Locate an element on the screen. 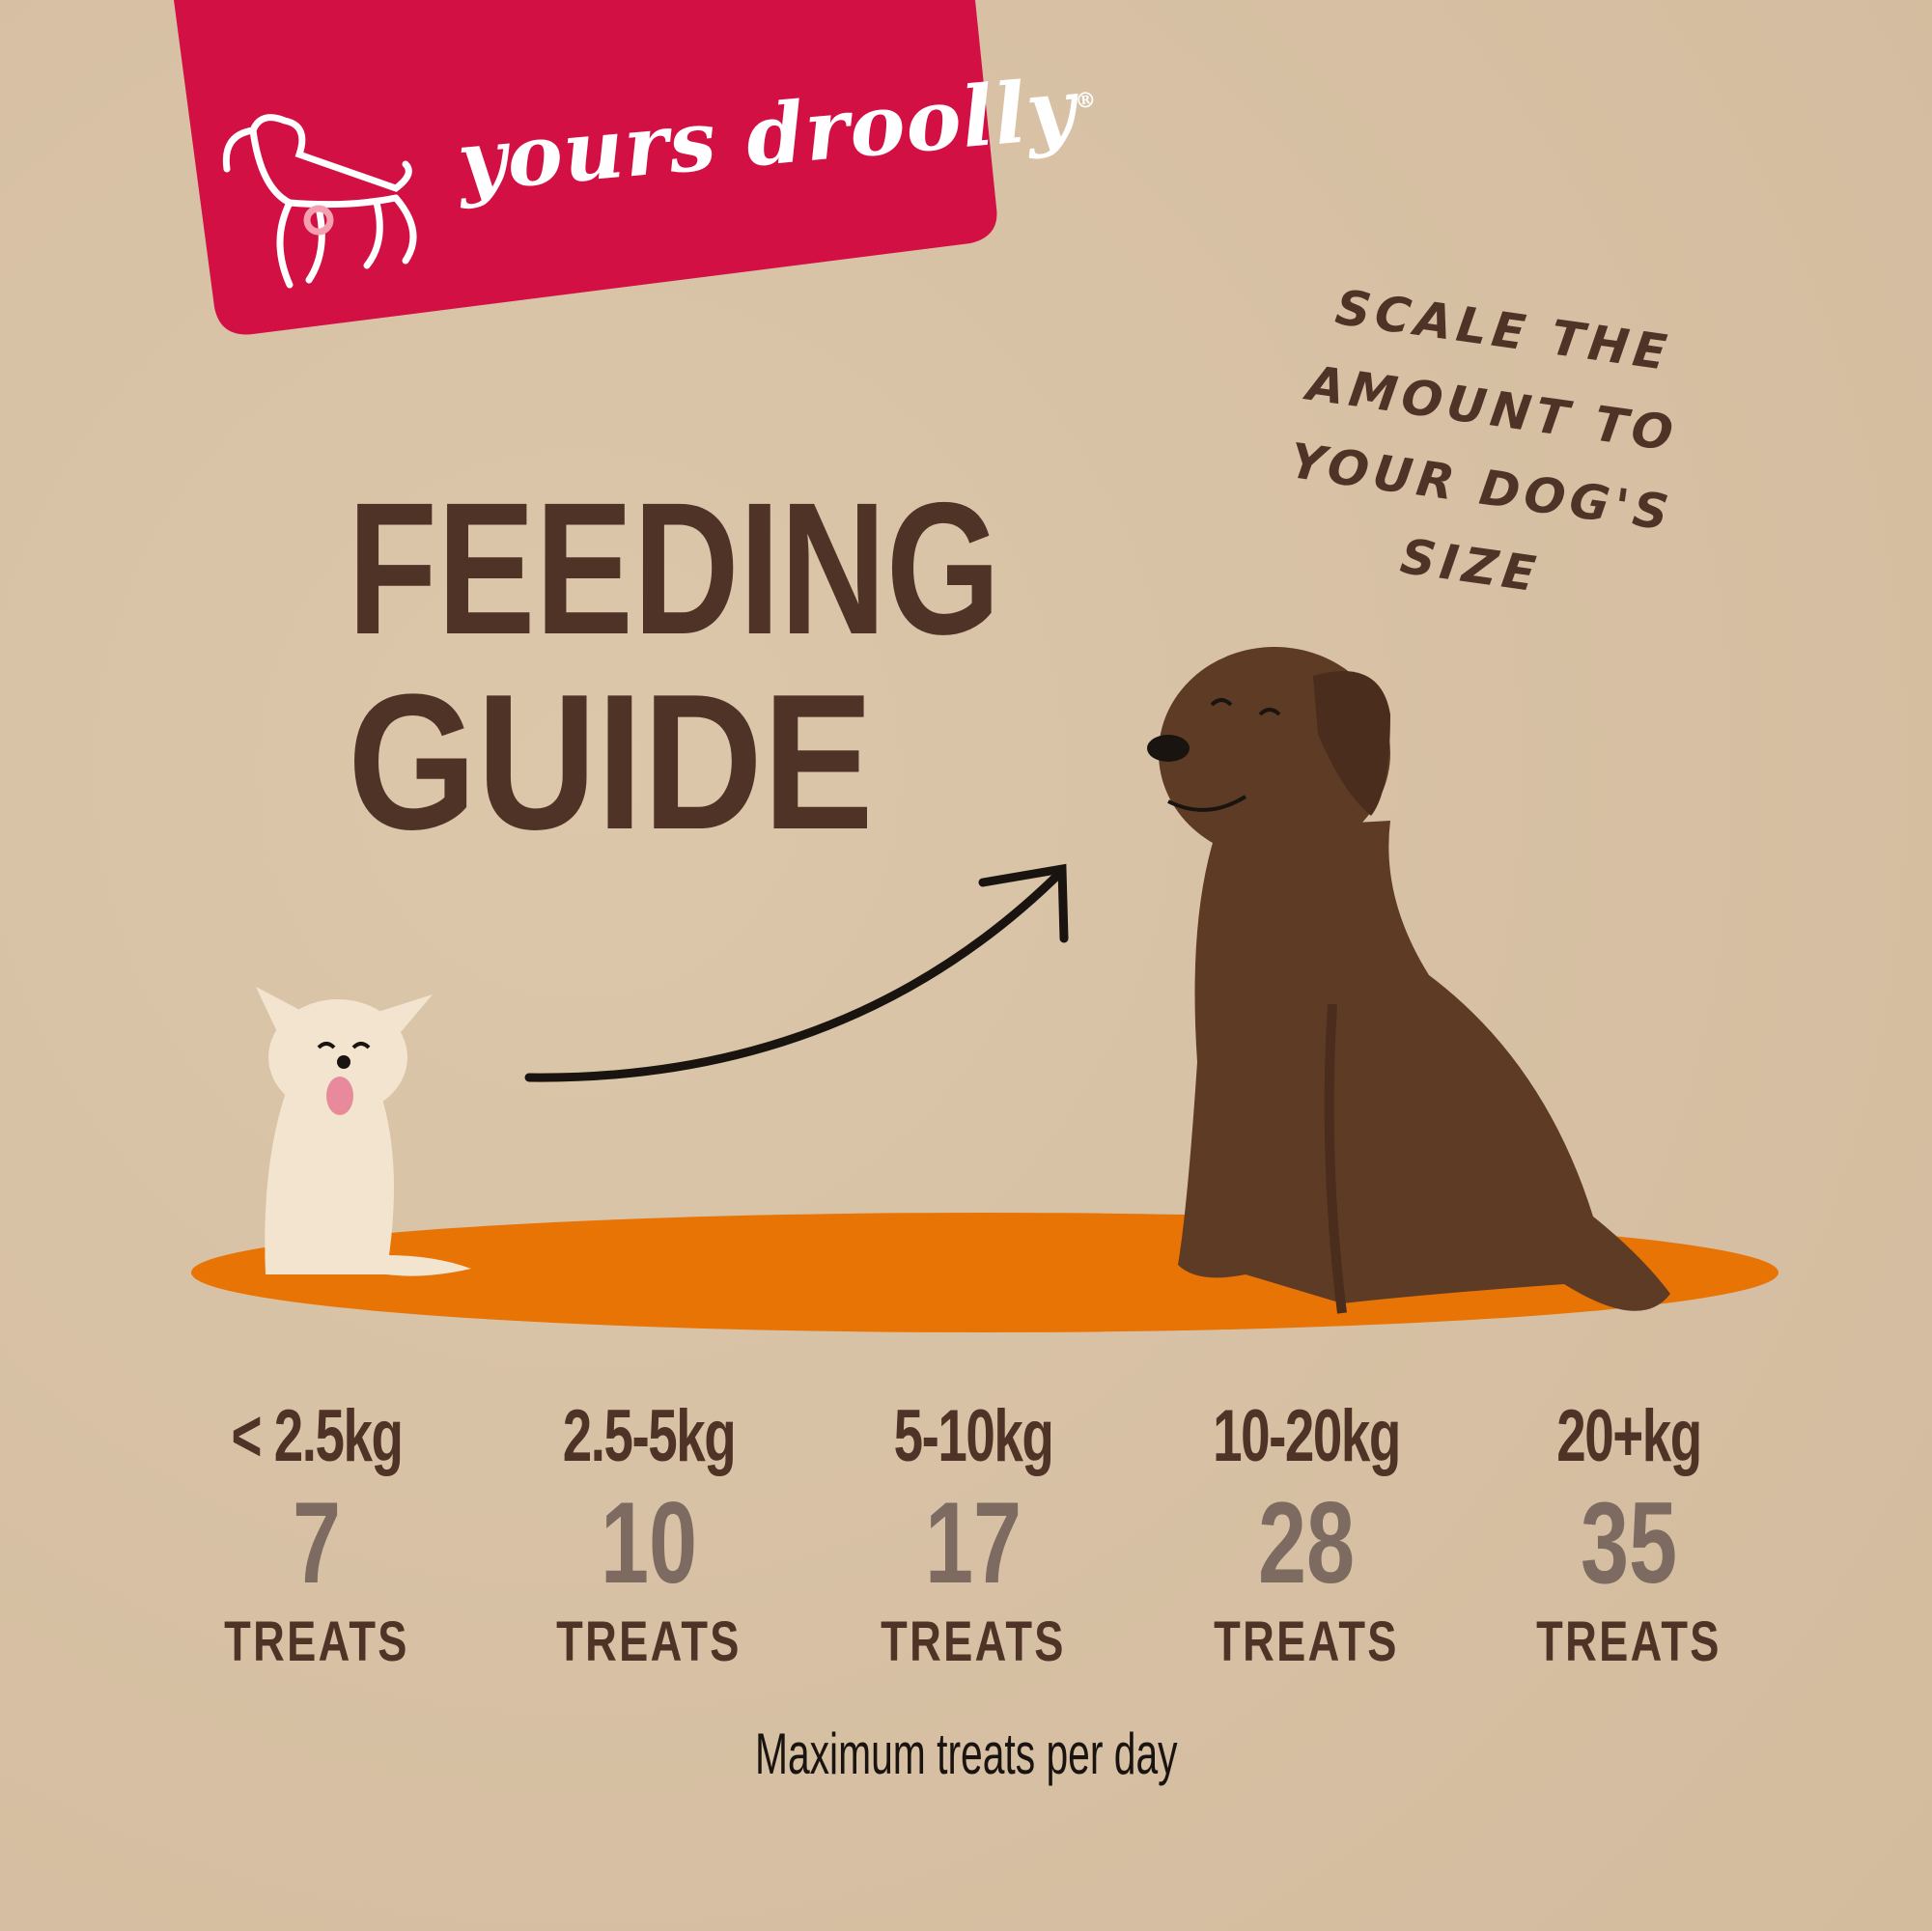  guide-column: 10-20kg 28 TREATS is located at coordinates (1307, 1535).